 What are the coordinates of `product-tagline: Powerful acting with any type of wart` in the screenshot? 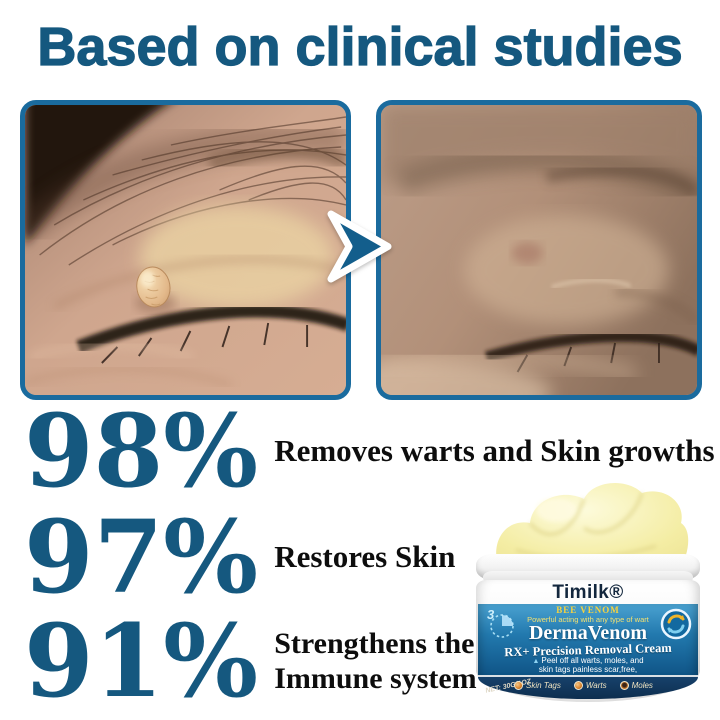 It's located at (588, 619).